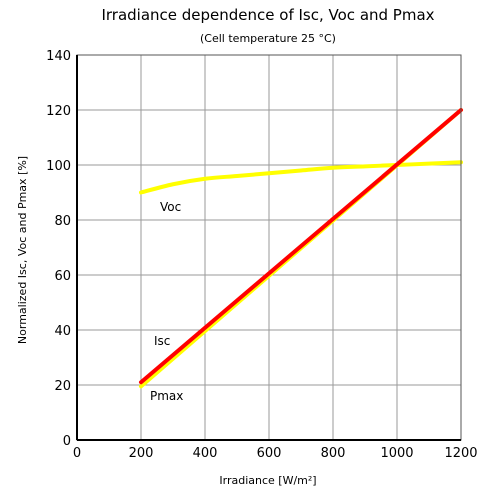 The width and height of the screenshot is (490, 494). I want to click on y-tick-label: 60, so click(62, 276).